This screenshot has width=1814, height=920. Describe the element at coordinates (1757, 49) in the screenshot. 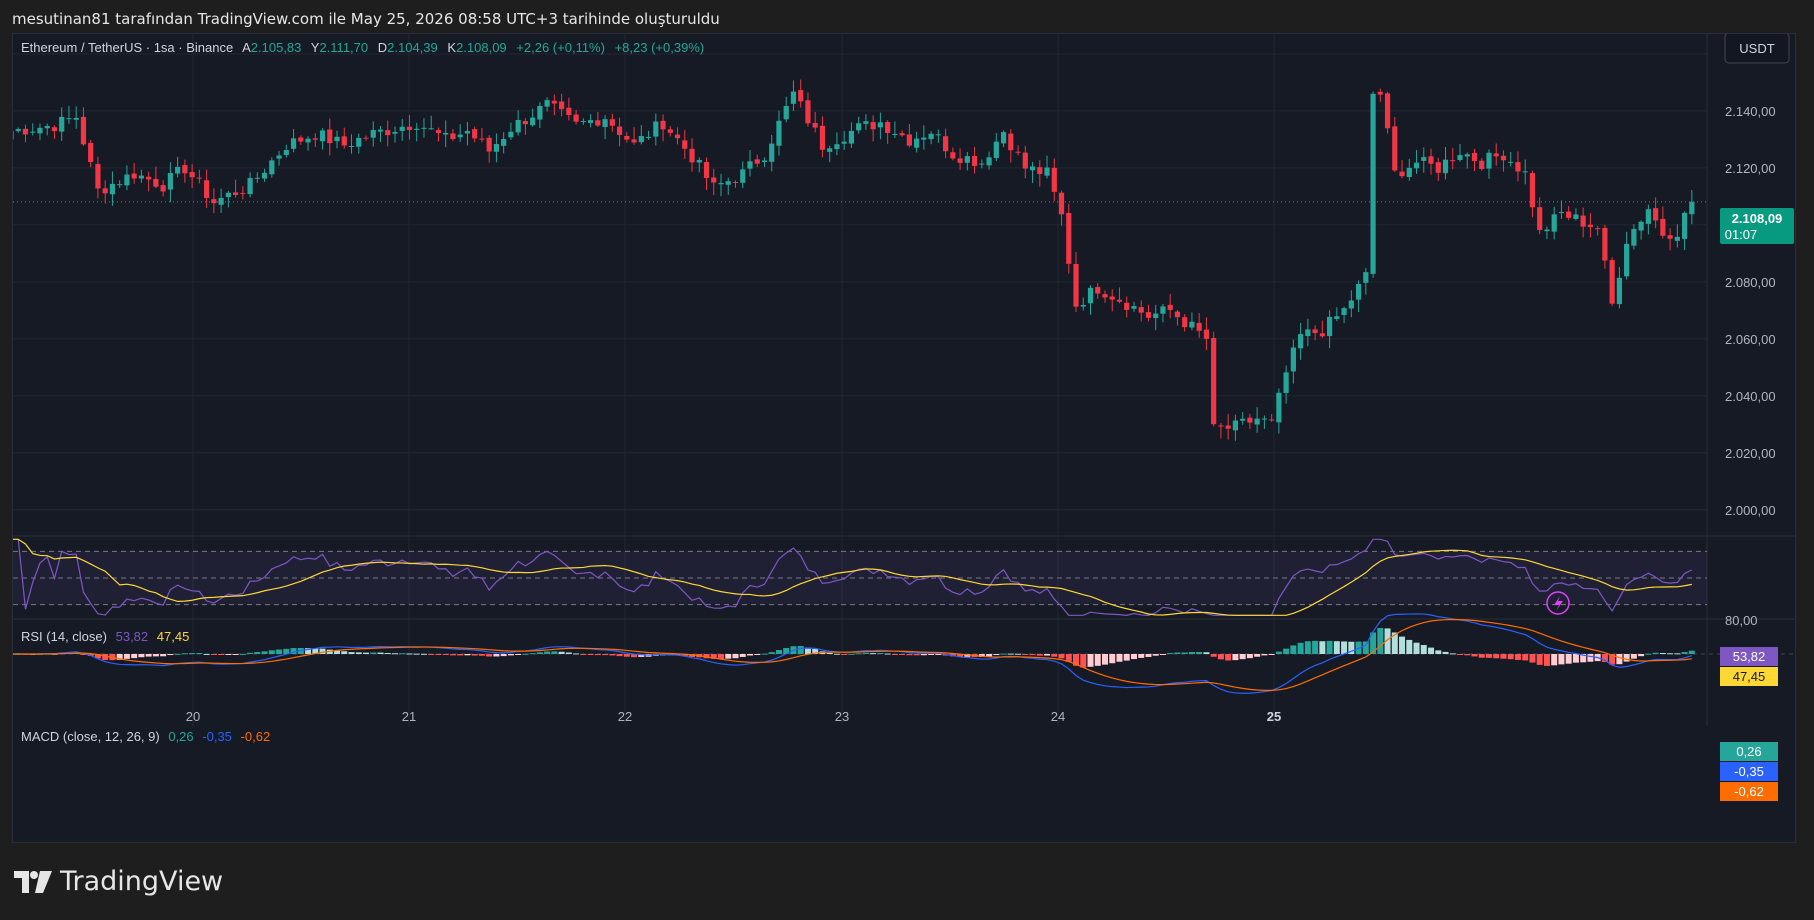

I see `currency-button: USDT` at that location.